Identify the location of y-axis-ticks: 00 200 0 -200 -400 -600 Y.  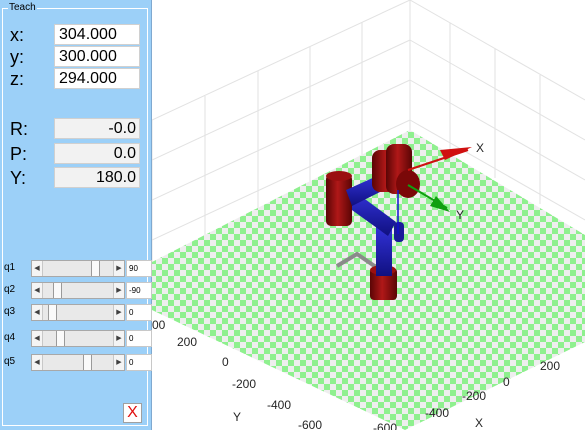
(237, 374).